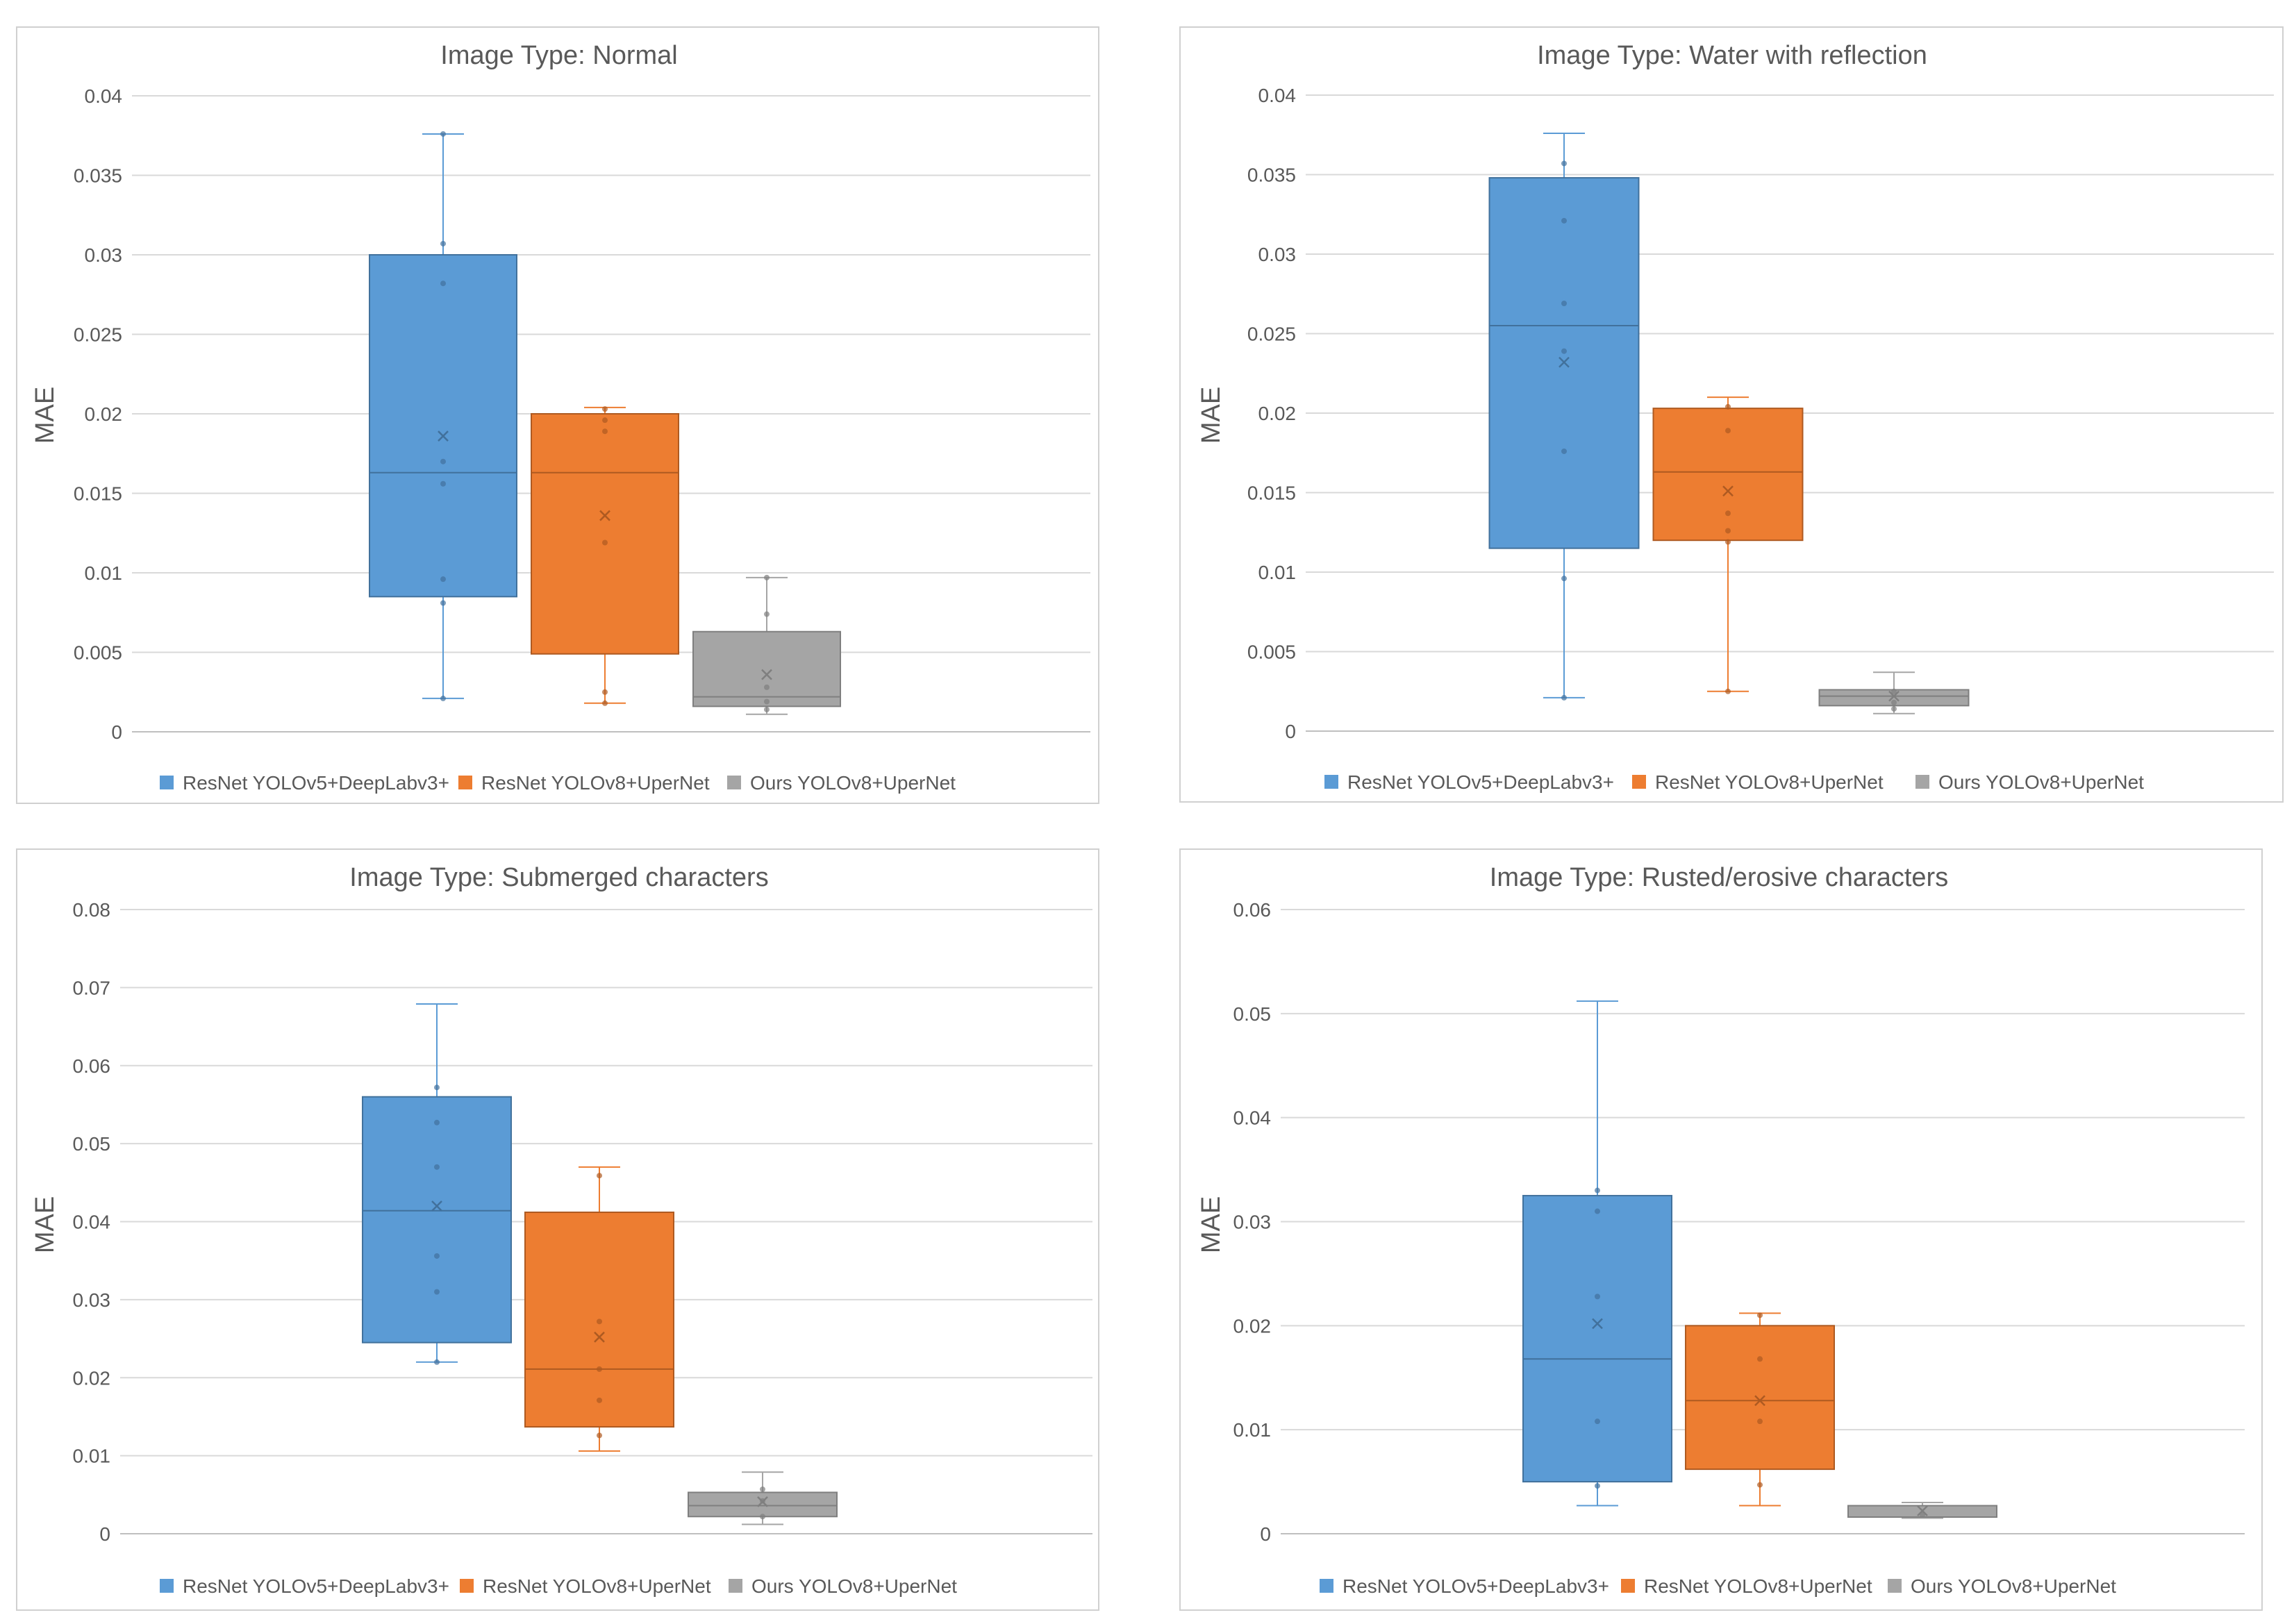  I want to click on y-tick-label: 0.03, so click(1277, 255).